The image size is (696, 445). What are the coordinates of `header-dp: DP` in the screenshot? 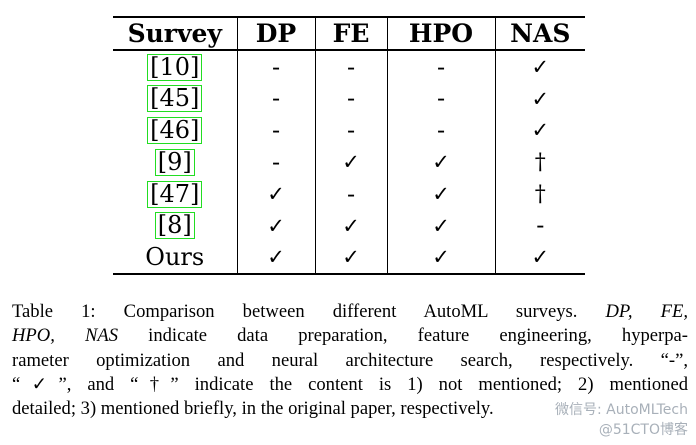 It's located at (275, 33).